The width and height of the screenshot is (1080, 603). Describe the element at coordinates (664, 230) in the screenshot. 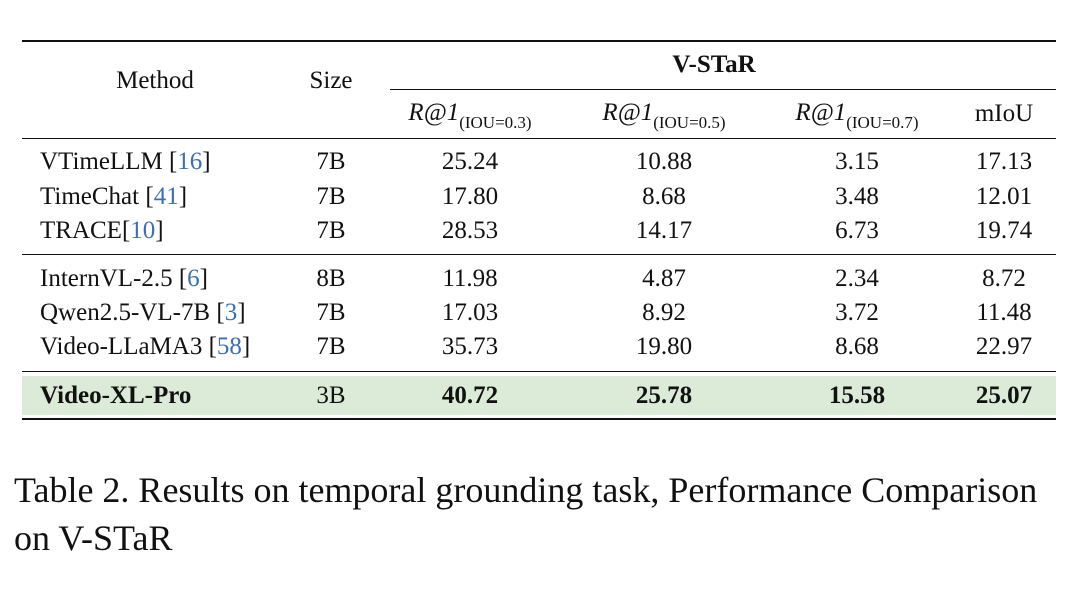

I see `cell-r05: 14.17` at that location.